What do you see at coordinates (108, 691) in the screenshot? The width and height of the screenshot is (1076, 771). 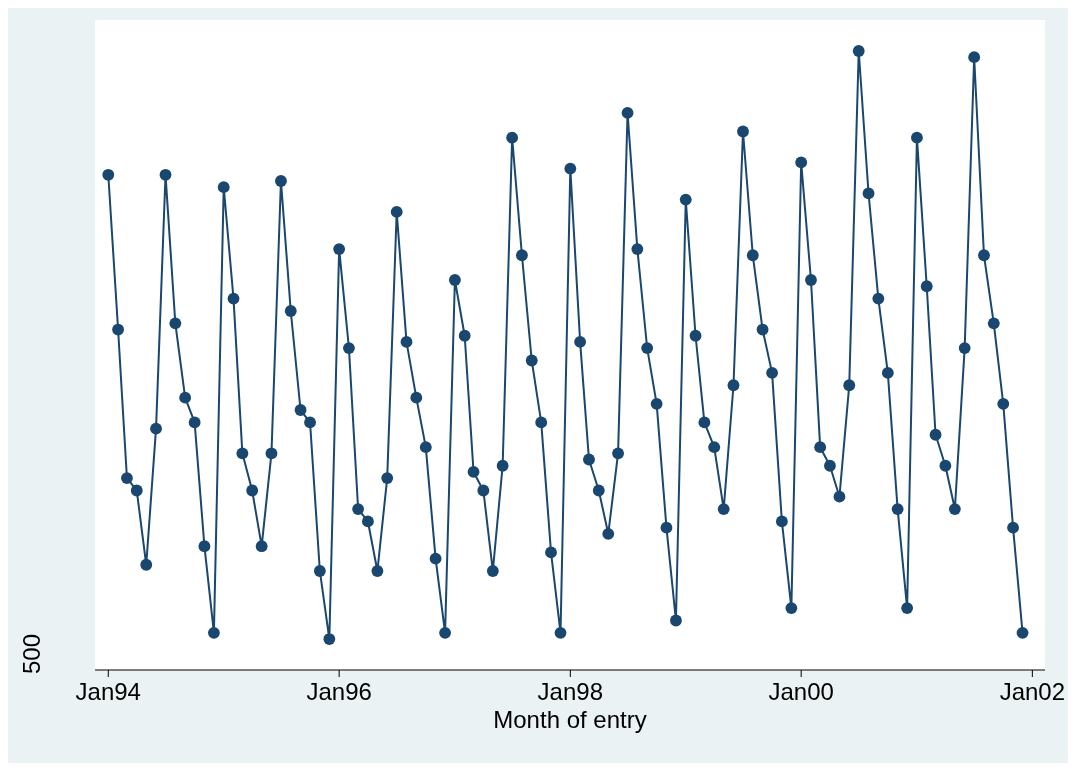 I see `x-tick-label: Jan94` at bounding box center [108, 691].